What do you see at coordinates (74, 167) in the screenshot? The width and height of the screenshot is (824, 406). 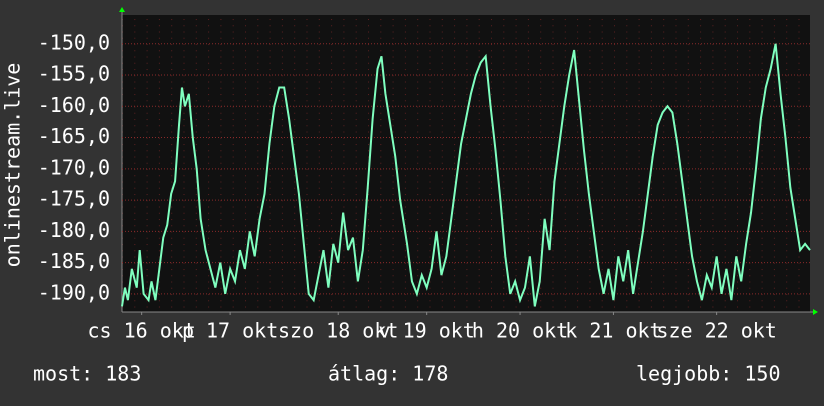 I see `y-tick-label: -170,0` at bounding box center [74, 167].